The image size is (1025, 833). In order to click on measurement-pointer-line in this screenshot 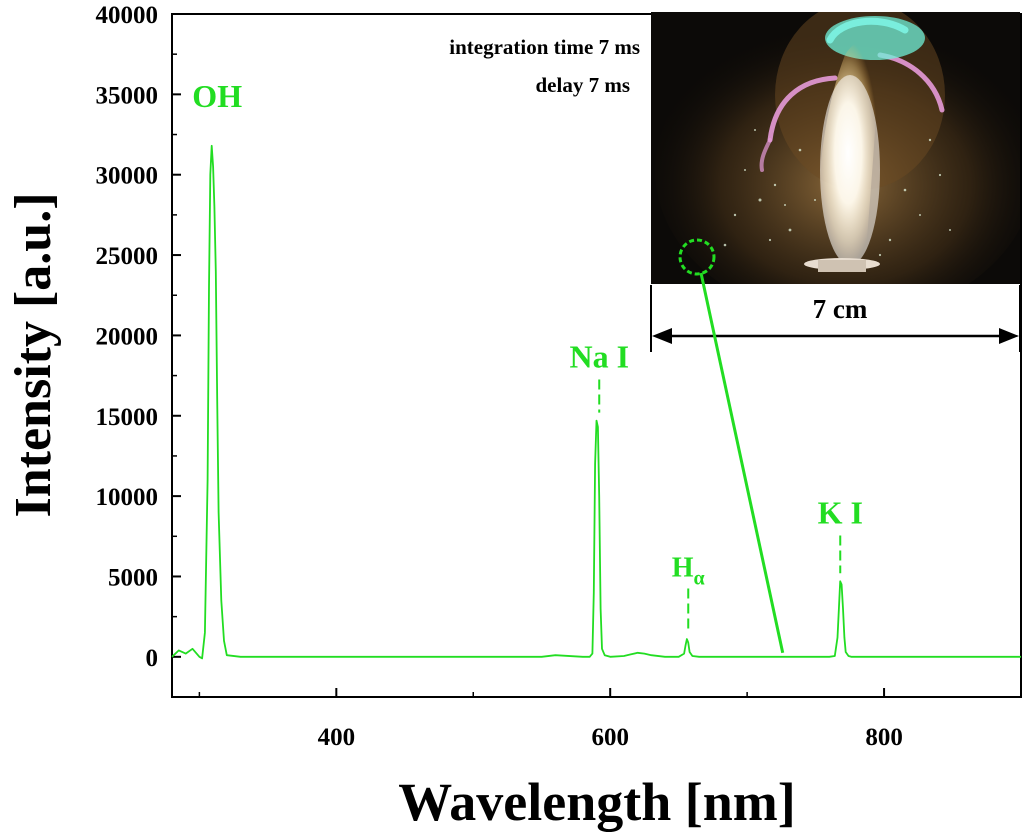, I will do `click(742, 463)`.